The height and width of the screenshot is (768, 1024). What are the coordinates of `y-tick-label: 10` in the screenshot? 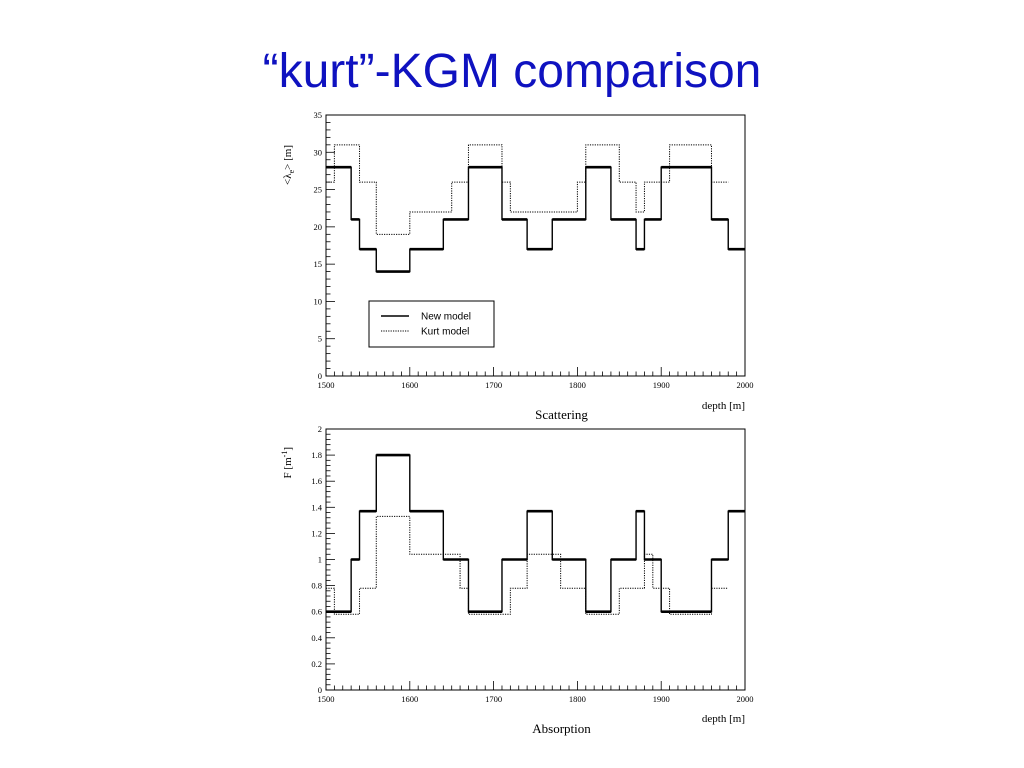 It's located at (318, 301).